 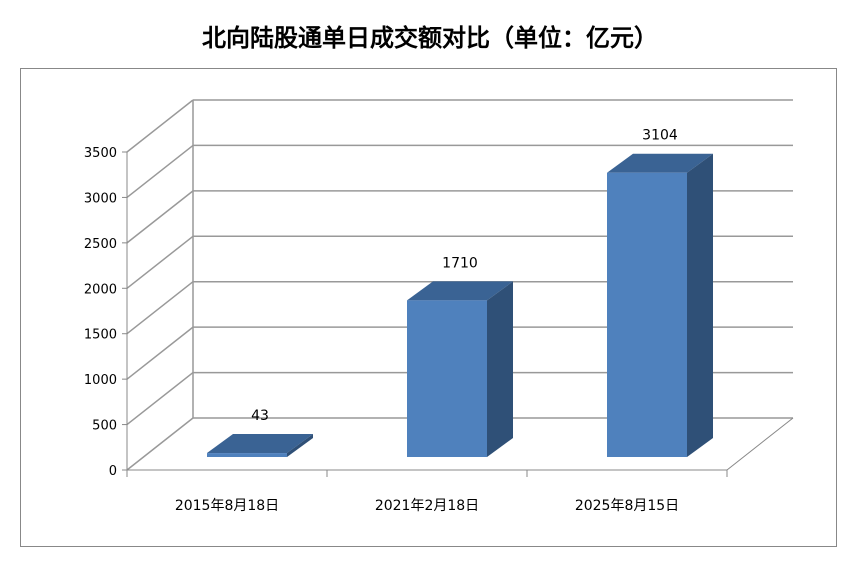 What do you see at coordinates (100, 244) in the screenshot?
I see `y-tick-label: 2500` at bounding box center [100, 244].